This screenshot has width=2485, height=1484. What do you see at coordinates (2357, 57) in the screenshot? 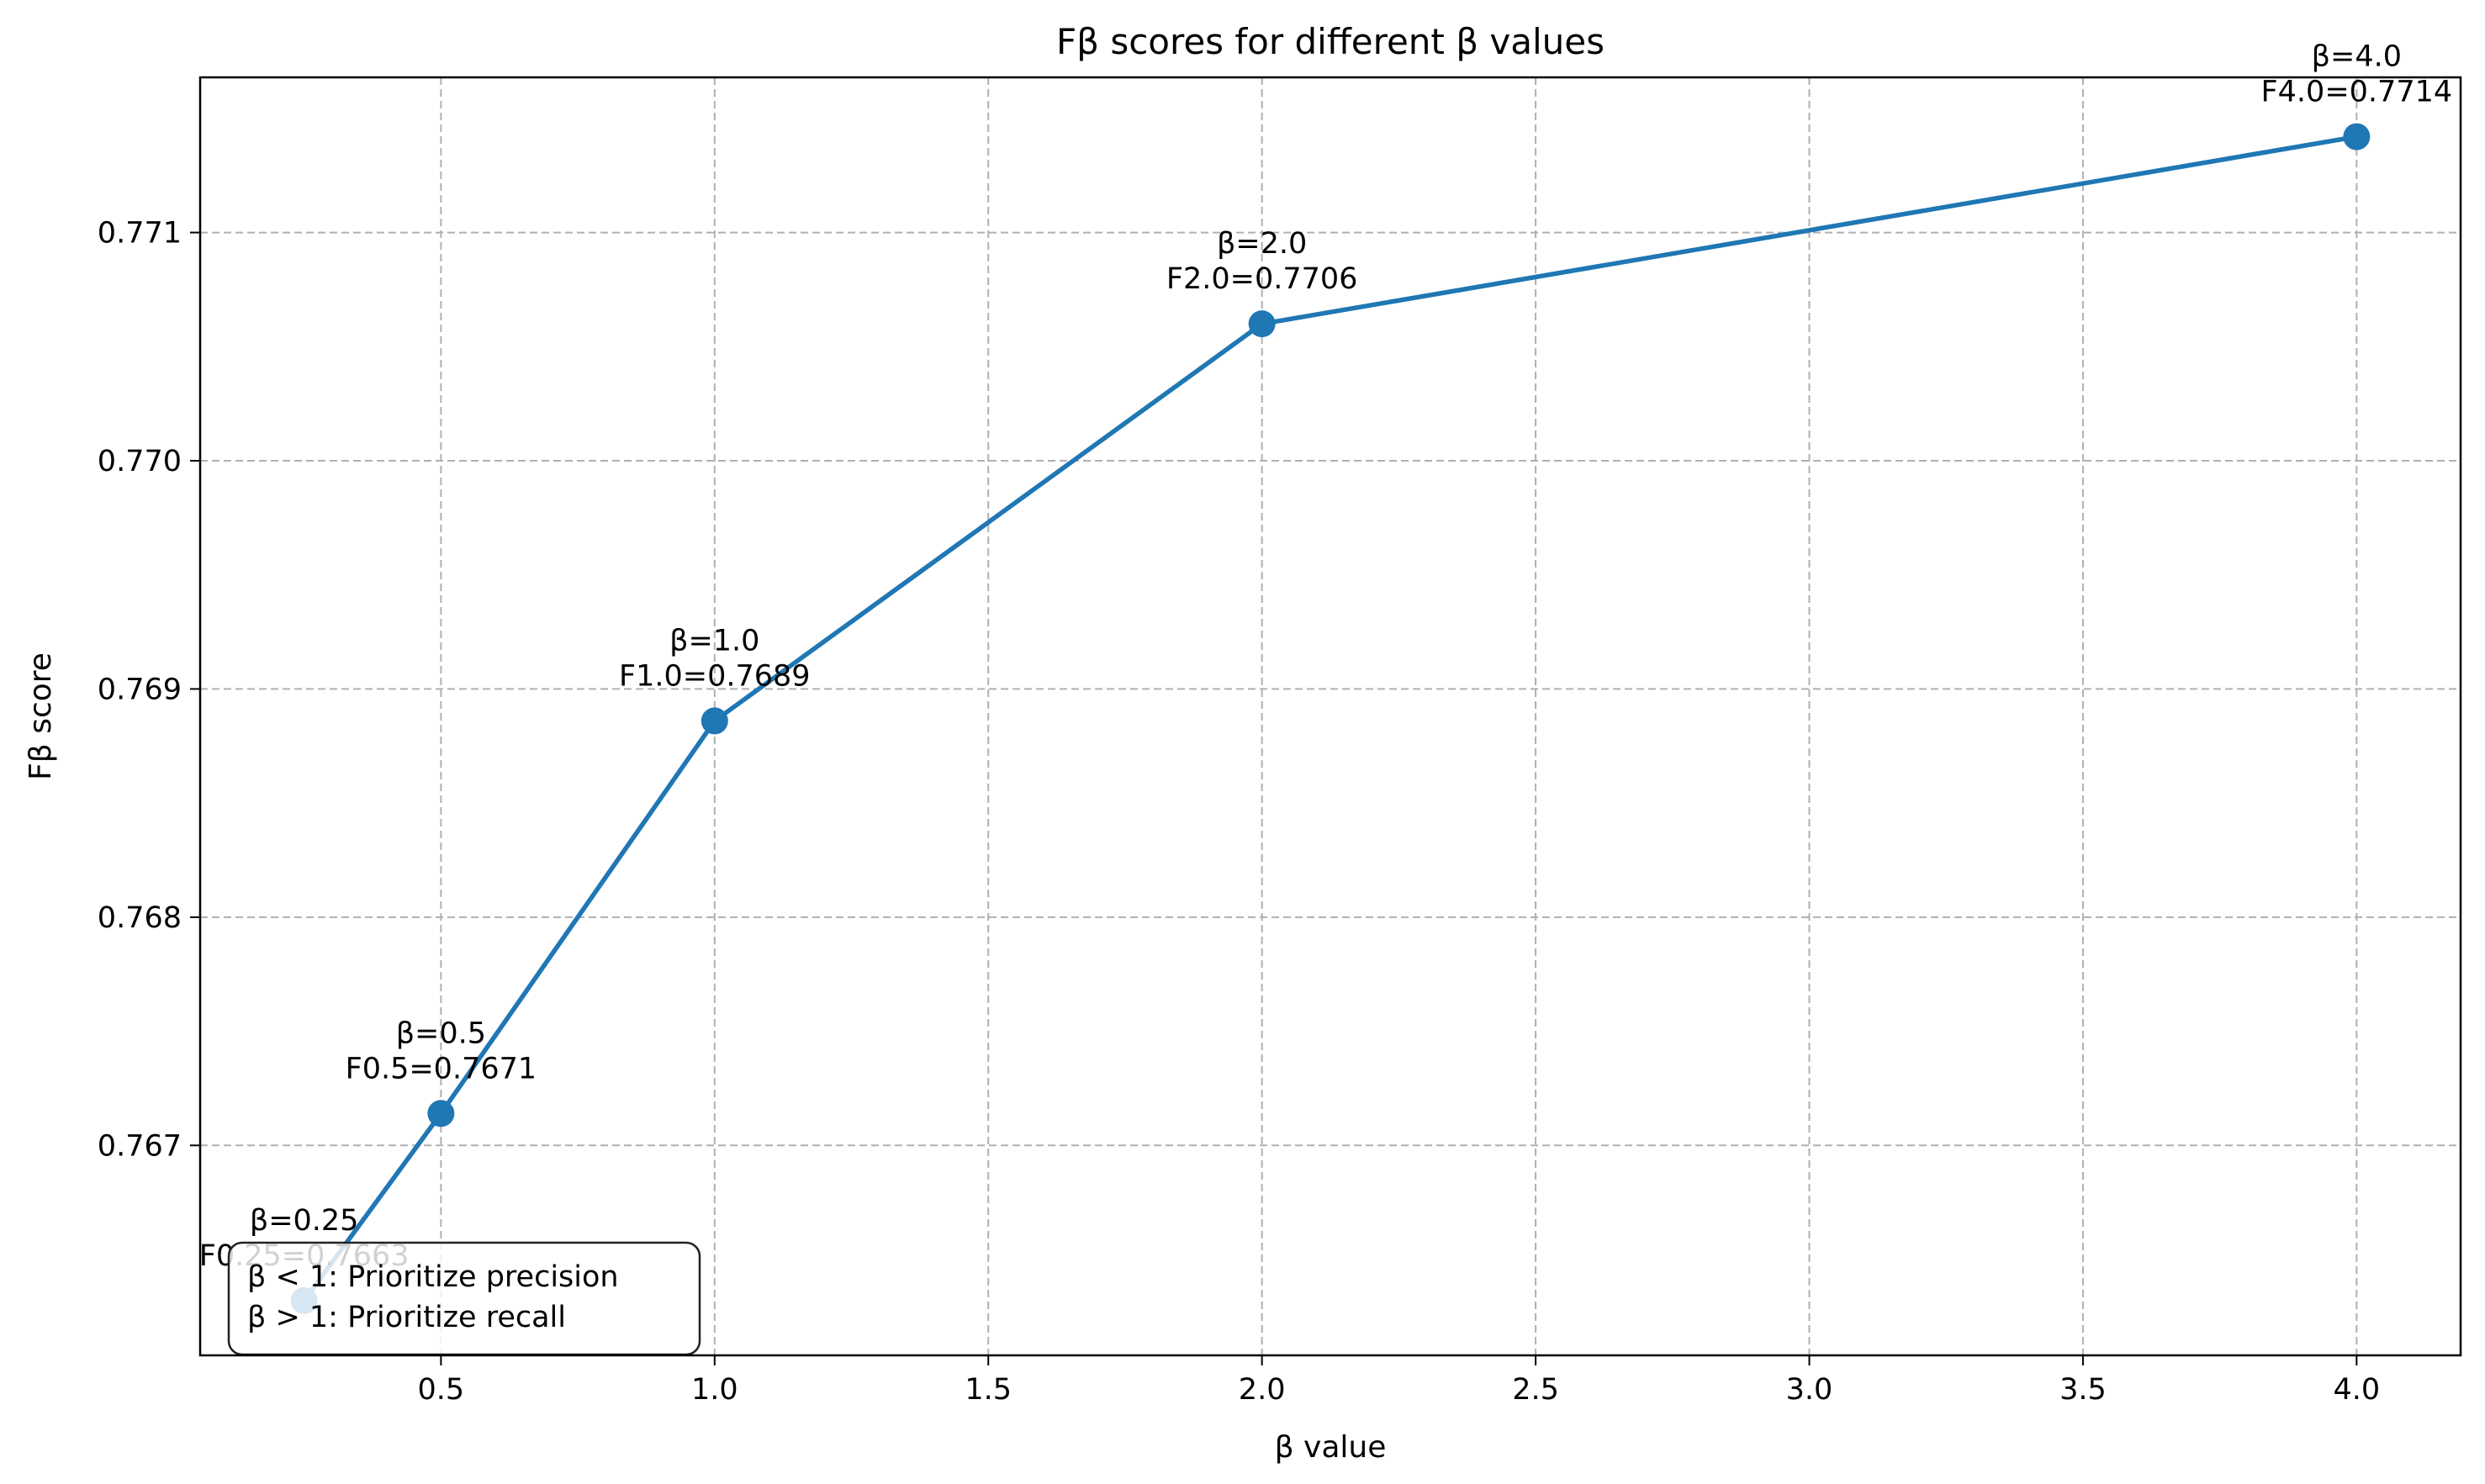
I see `annotation-beta: β=4.0` at bounding box center [2357, 57].